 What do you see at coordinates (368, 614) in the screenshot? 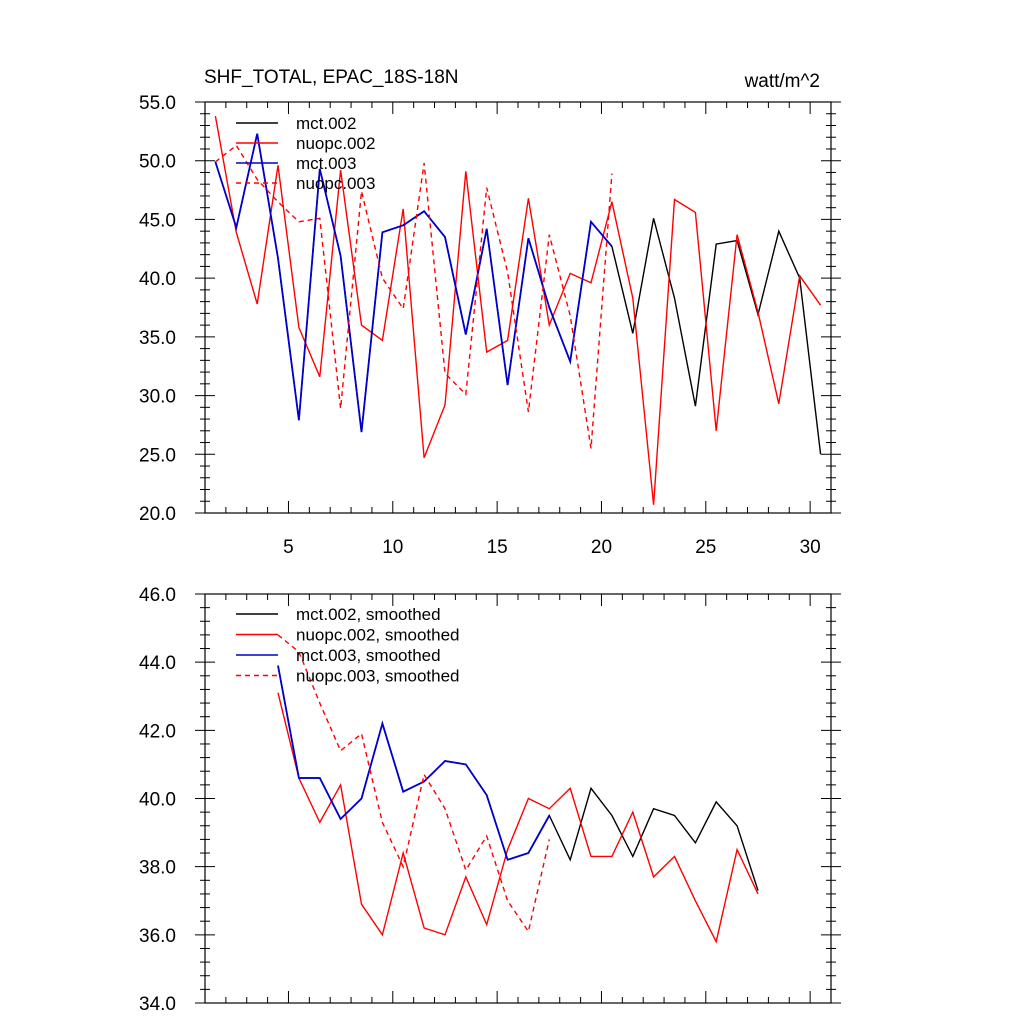
I see `legend-label: mct.002, smoothed` at bounding box center [368, 614].